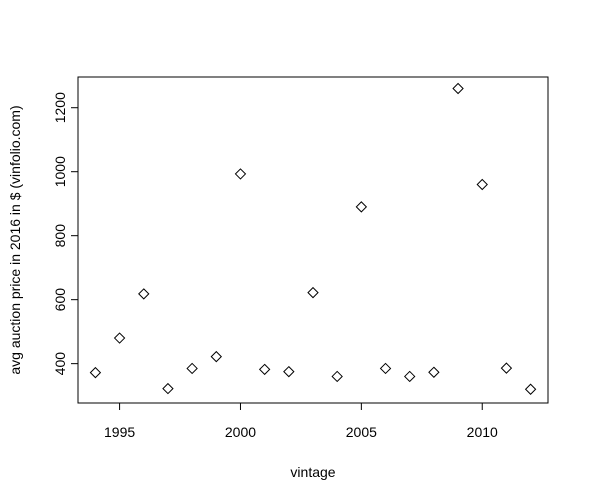 This screenshot has height=501, width=590. I want to click on y-tick-label: 1000, so click(60, 171).